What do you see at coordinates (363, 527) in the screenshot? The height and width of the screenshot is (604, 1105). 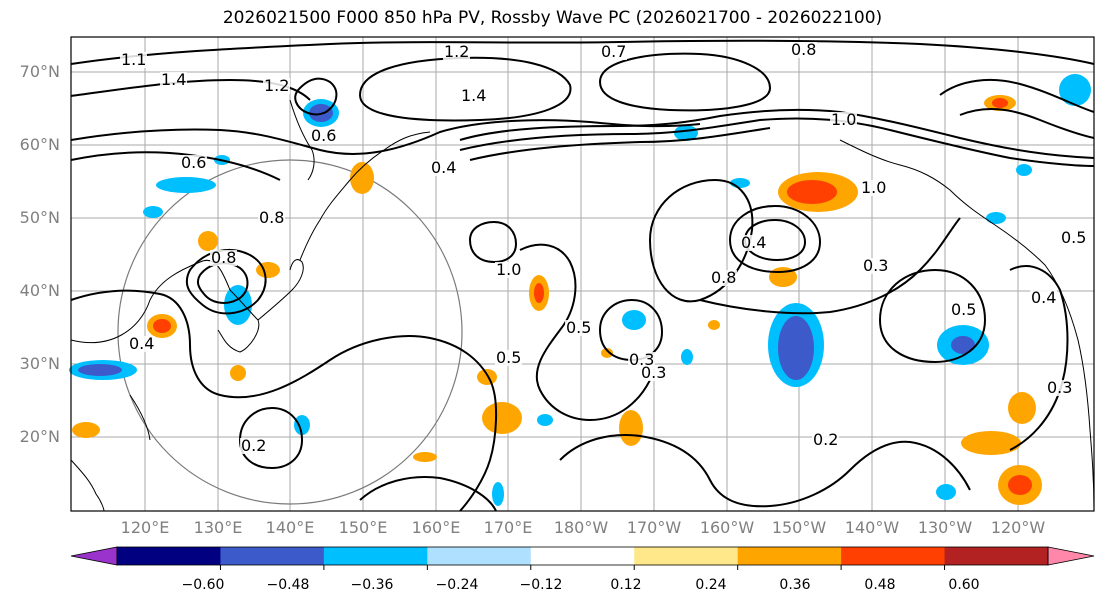 I see `lon-label-150e: 150°E` at bounding box center [363, 527].